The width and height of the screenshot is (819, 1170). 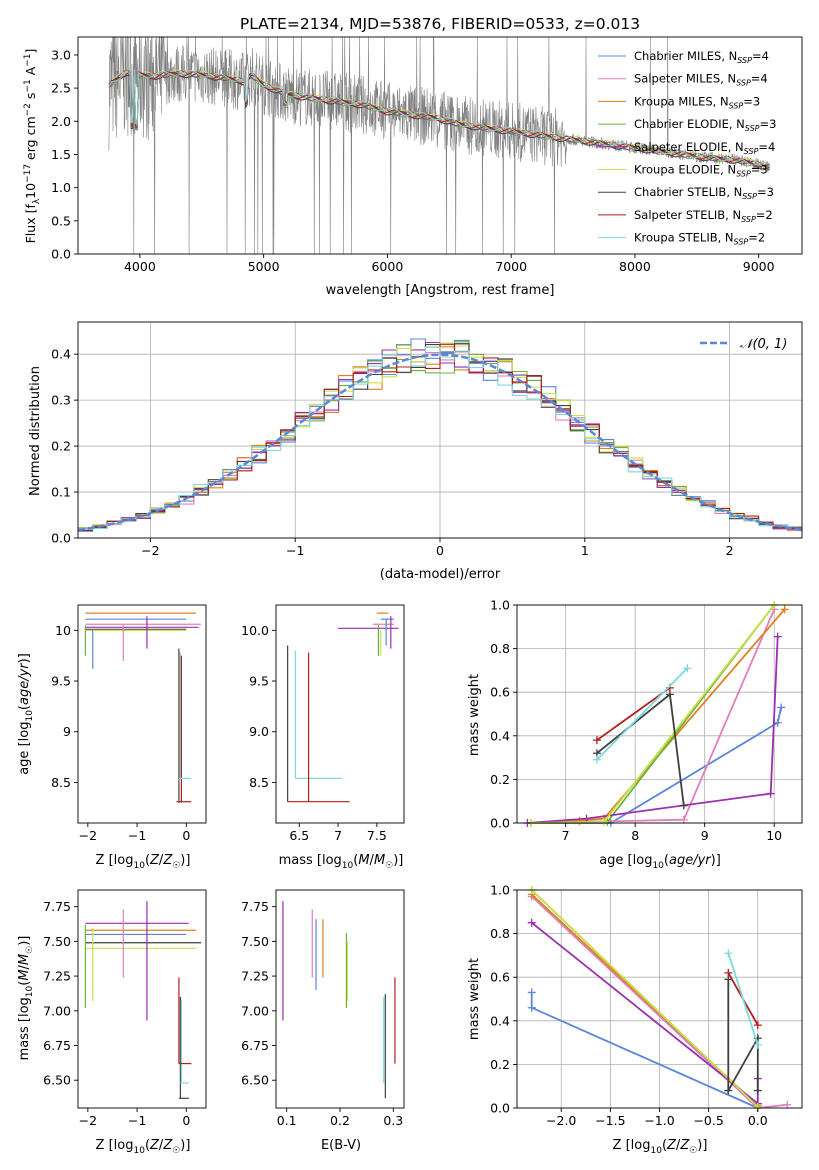 What do you see at coordinates (699, 239) in the screenshot?
I see `legend-label: Kroupa STELIB, NSSP=2` at bounding box center [699, 239].